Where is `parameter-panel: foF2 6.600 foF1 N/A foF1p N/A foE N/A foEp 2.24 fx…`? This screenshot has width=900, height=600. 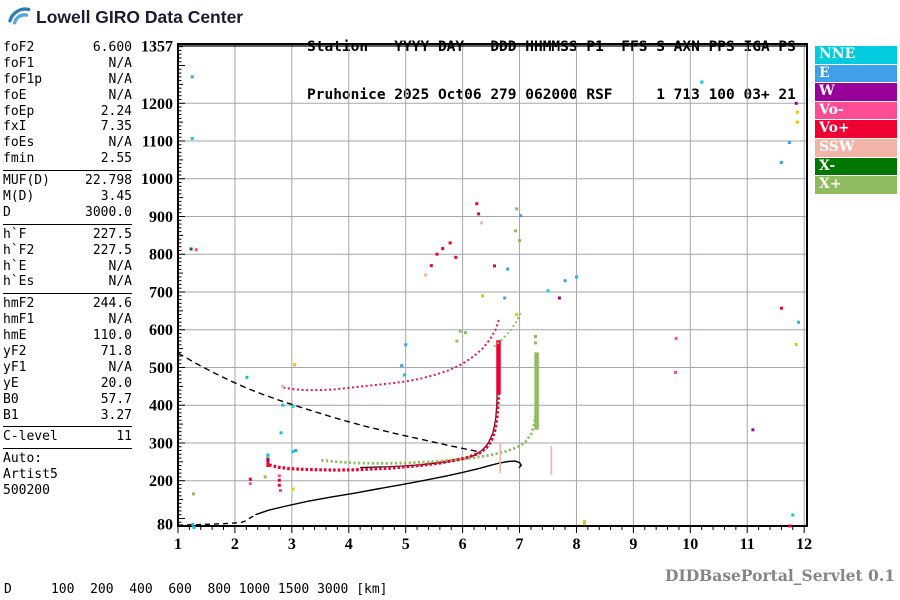
parameter-panel: foF2 6.600 foF1 N/A foF1p N/A foE N/A foEp 2.24 fx… is located at coordinates (67, 271).